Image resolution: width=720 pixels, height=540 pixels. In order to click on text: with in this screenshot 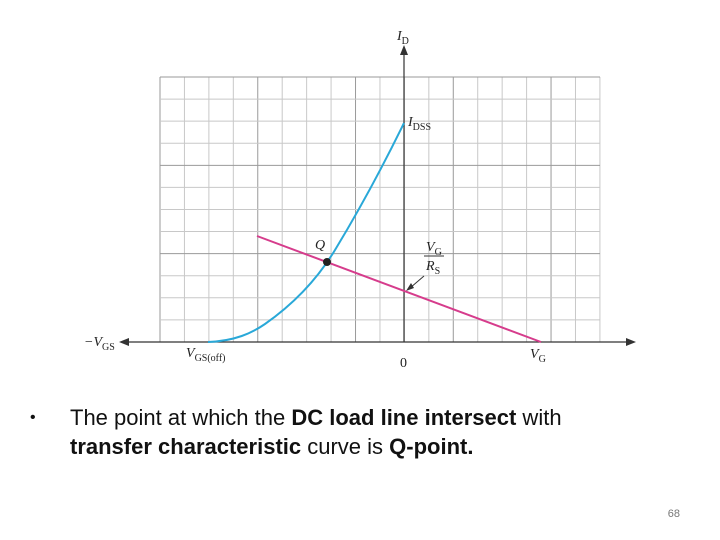, I will do `click(539, 417)`.